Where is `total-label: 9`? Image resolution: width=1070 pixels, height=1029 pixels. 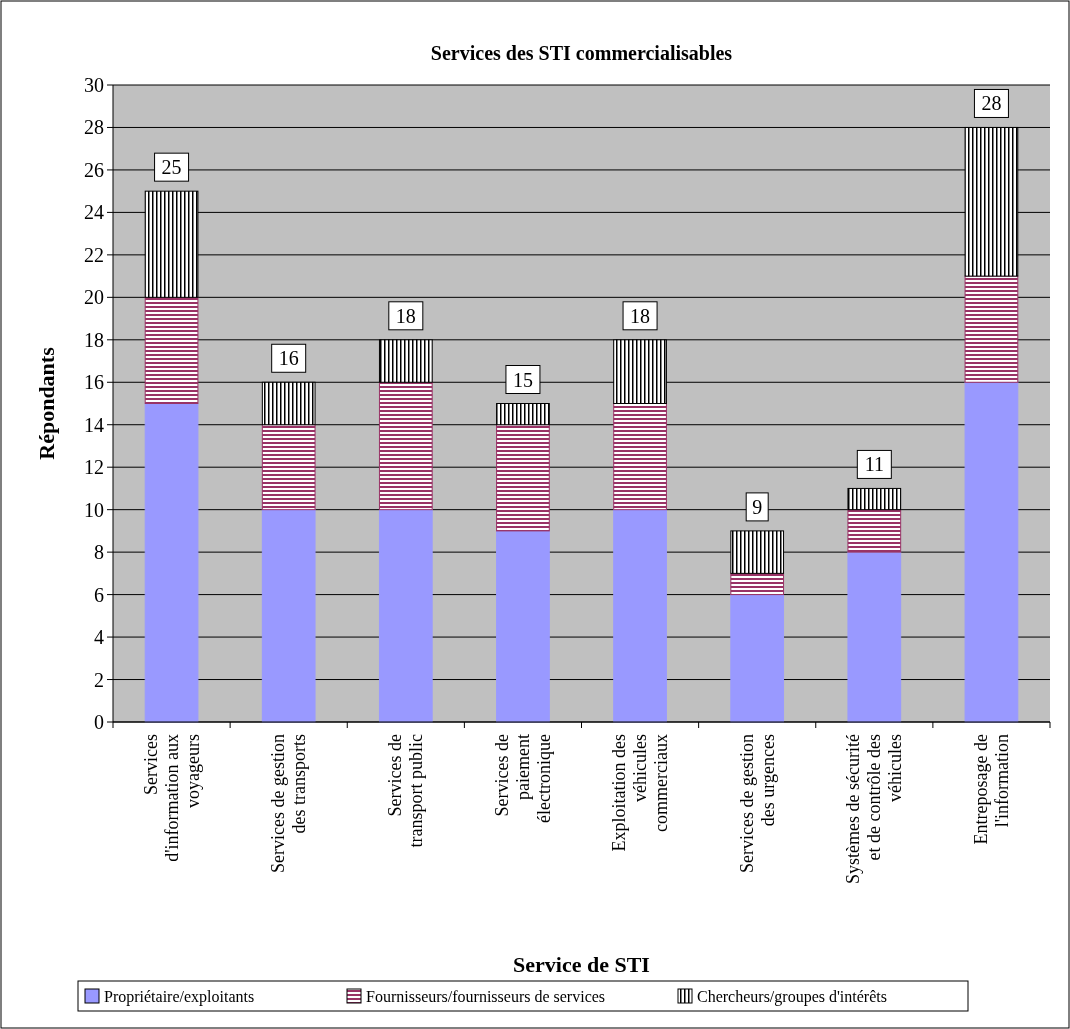 total-label: 9 is located at coordinates (757, 506).